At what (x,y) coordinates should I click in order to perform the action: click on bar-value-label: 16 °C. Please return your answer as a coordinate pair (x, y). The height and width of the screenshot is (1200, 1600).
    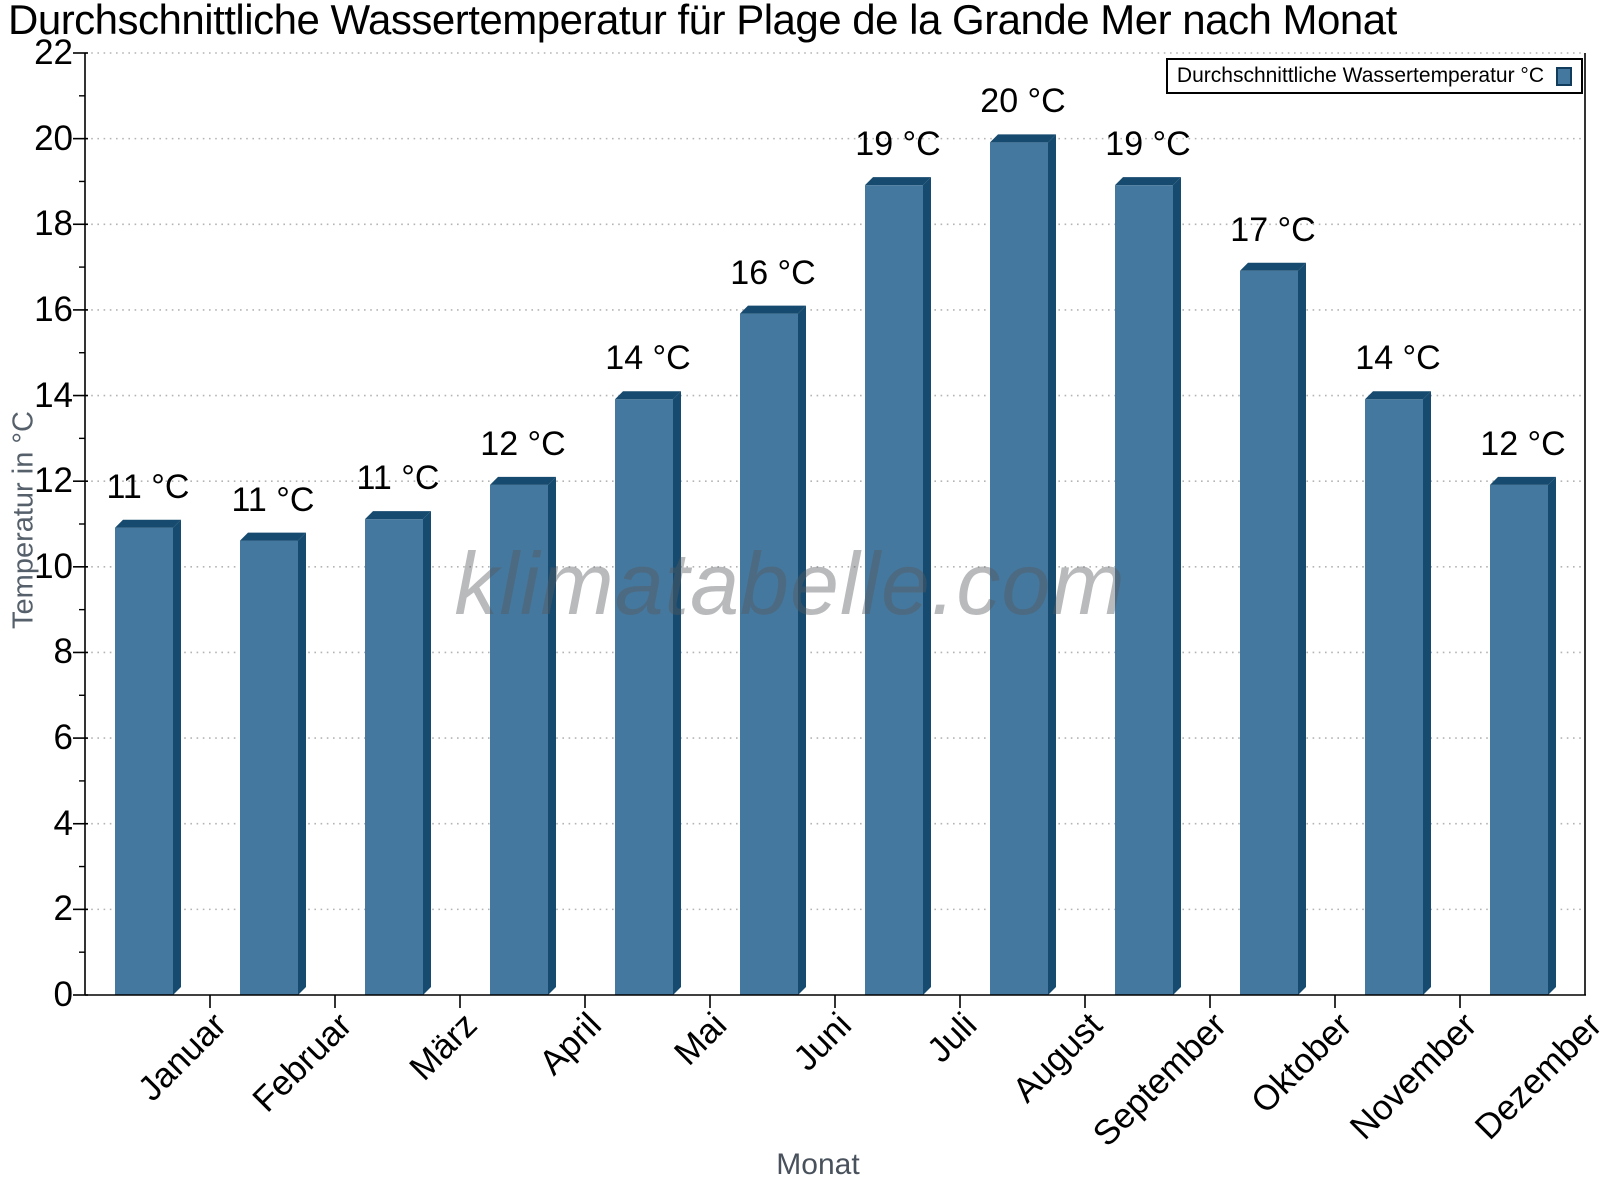
    Looking at the image, I should click on (773, 272).